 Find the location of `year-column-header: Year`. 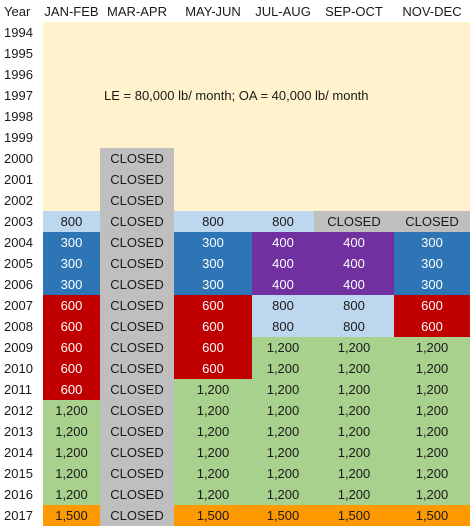

year-column-header: Year is located at coordinates (21, 11).